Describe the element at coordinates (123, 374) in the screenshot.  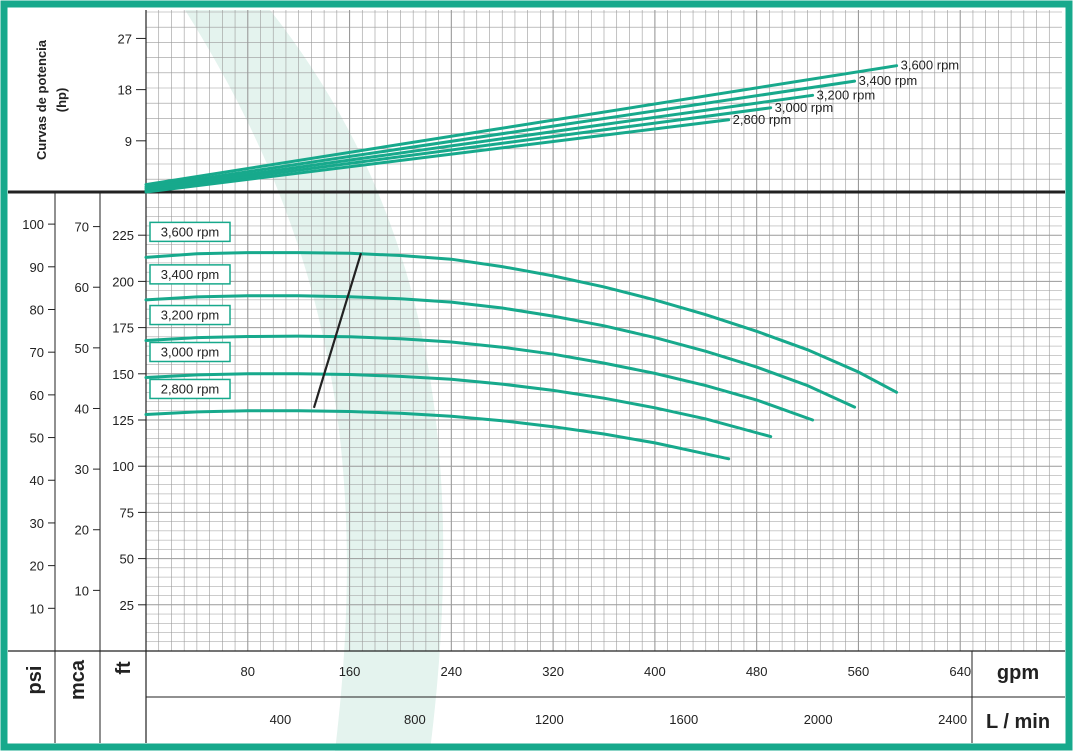
I see `ft-tick-label: 150` at that location.